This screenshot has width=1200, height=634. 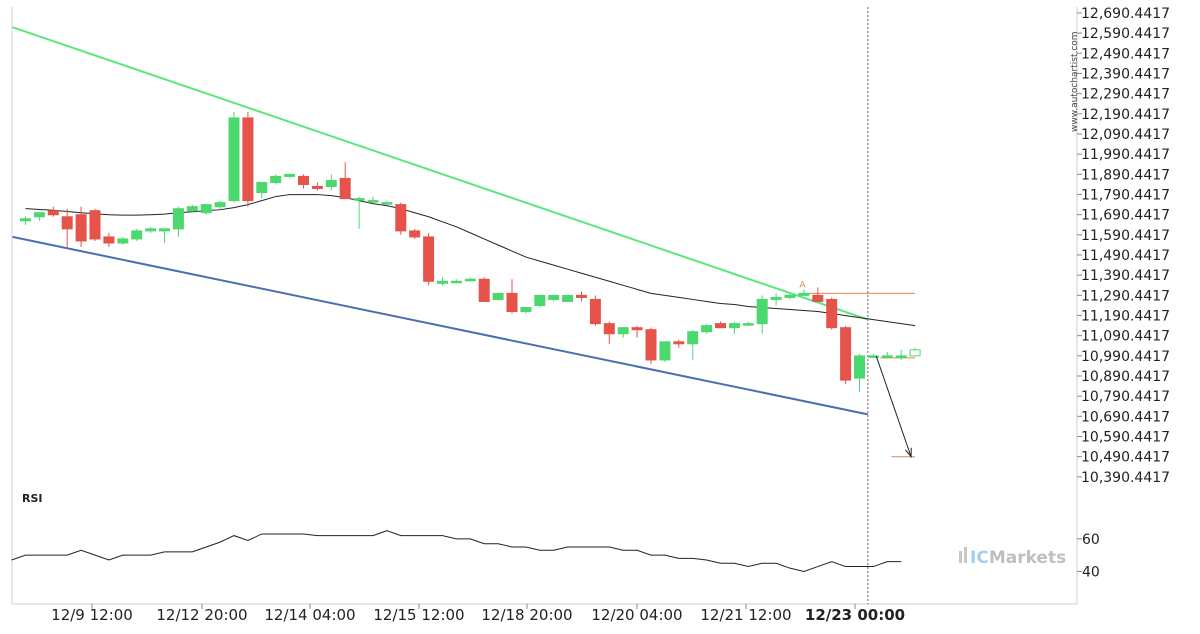 What do you see at coordinates (1125, 478) in the screenshot?
I see `y-tick-label: 10,390.4417` at bounding box center [1125, 478].